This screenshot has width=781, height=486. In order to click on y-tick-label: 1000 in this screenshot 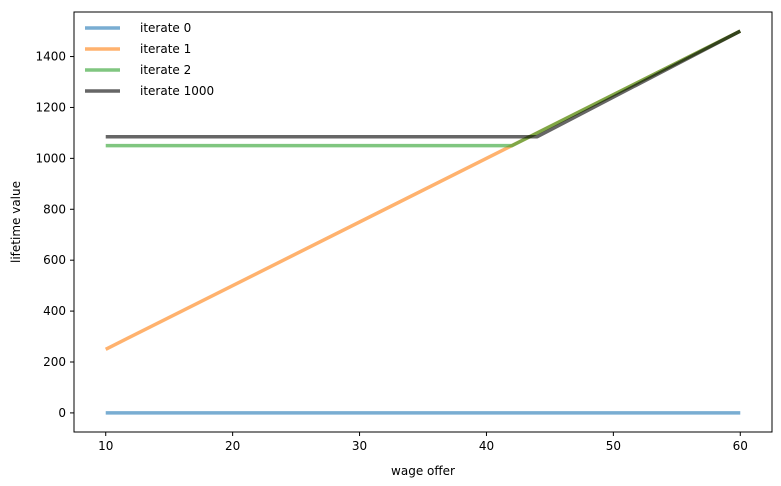, I will do `click(50, 158)`.